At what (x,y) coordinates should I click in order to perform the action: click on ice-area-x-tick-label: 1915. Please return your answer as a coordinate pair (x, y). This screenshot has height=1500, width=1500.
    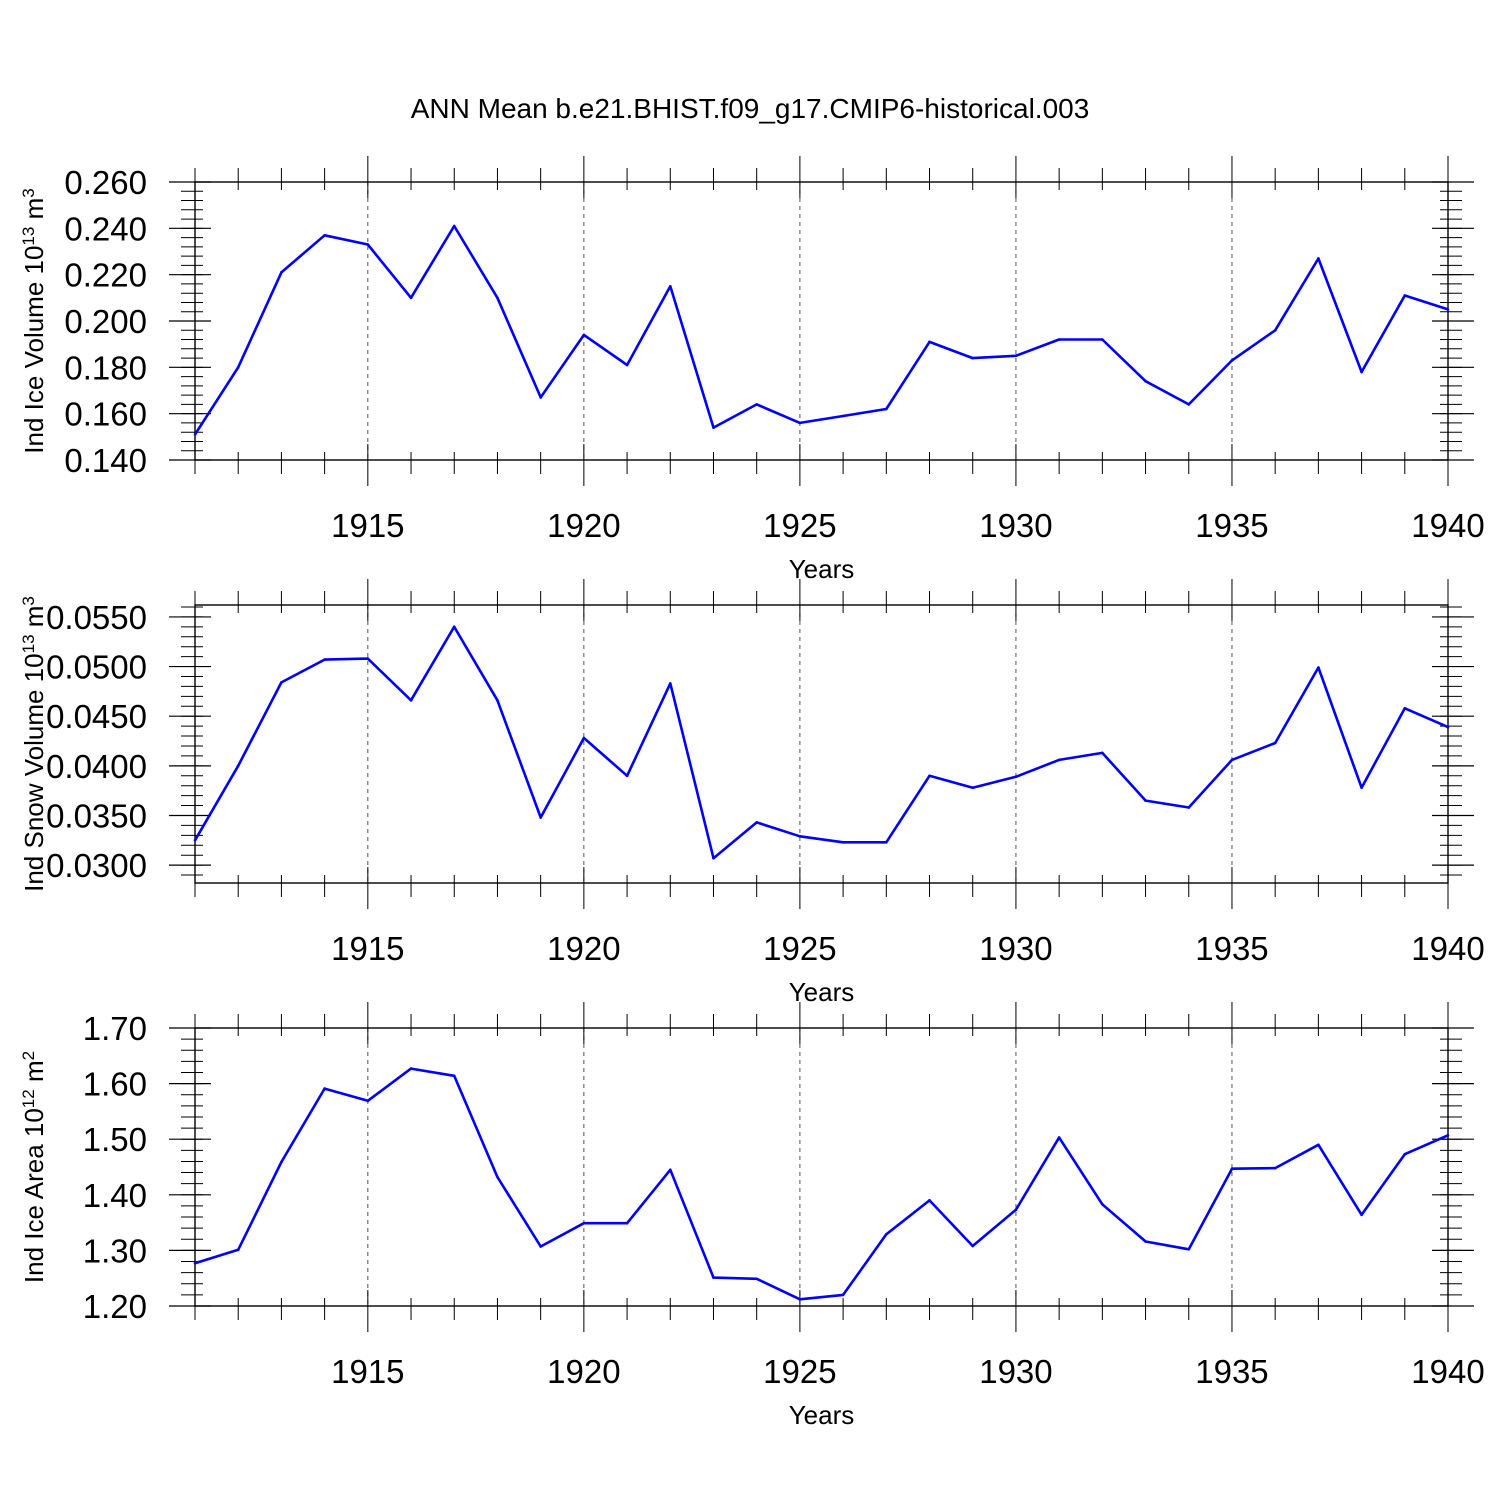
    Looking at the image, I should click on (367, 1371).